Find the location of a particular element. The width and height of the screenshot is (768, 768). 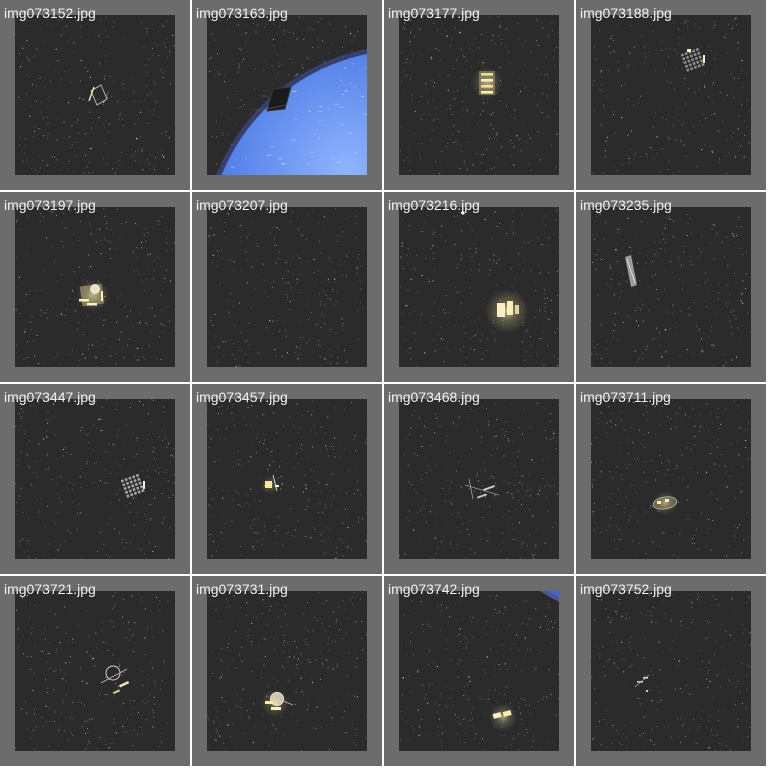

thumbnail-filename: img073216.jpg is located at coordinates (434, 205).